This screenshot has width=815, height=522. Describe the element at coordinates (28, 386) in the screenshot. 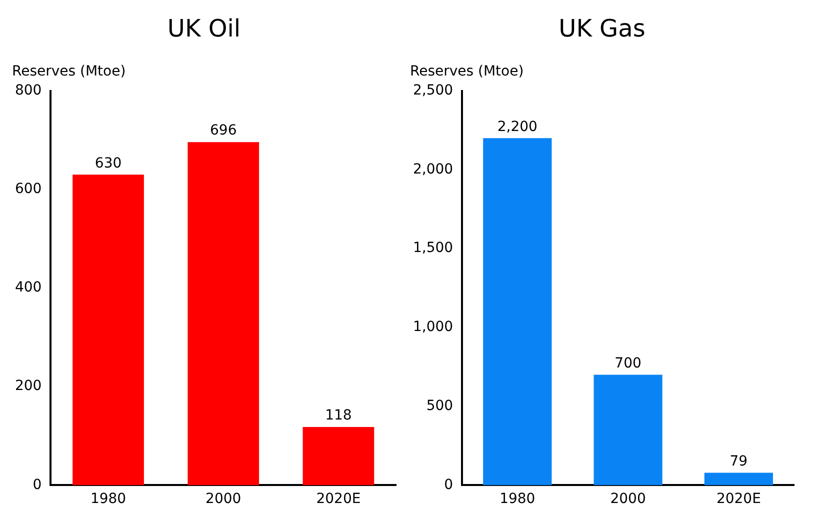

I see `y-tick-label: 200` at that location.